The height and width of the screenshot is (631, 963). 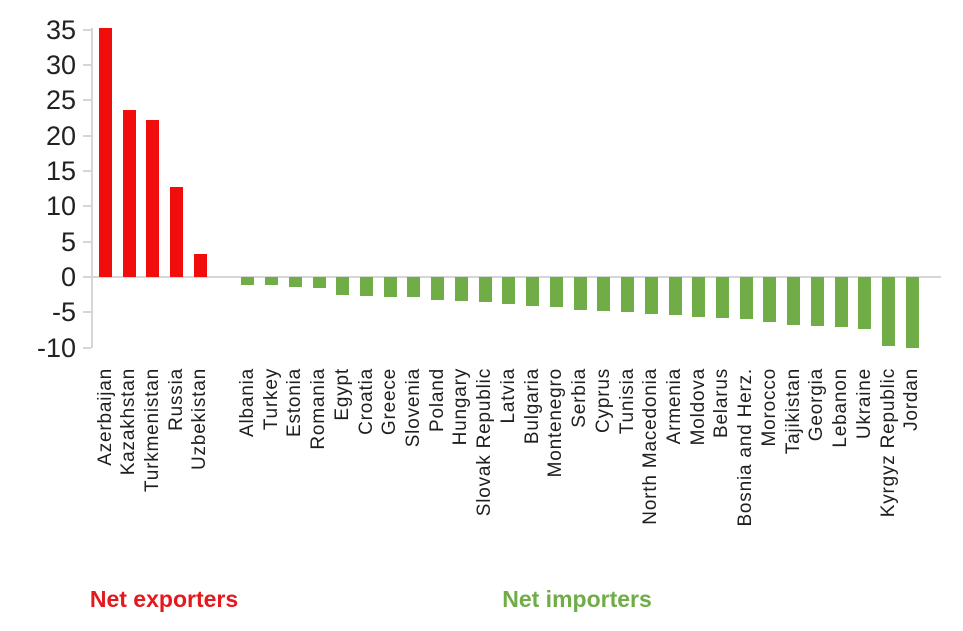 I want to click on y-tick-label: 10, so click(x=60, y=206).